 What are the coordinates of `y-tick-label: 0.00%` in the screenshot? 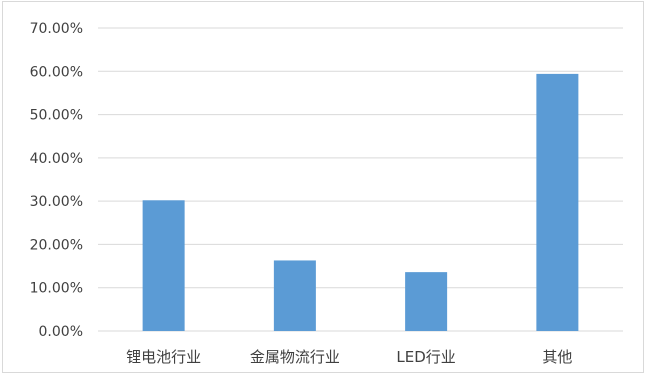 It's located at (61, 332).